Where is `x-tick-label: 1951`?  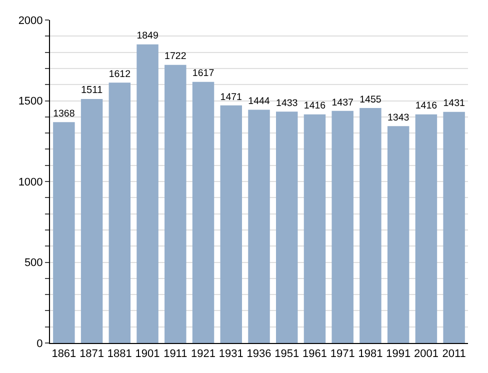 x-tick-label: 1951 is located at coordinates (287, 354).